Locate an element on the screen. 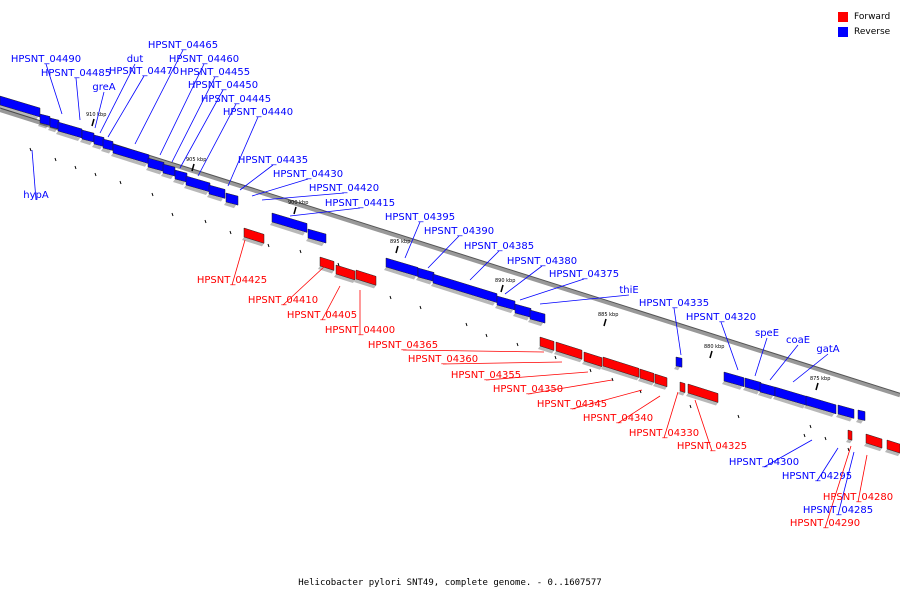 The height and width of the screenshot is (600, 900). gene-label-hpsnt-04410: HPSNT_04410 is located at coordinates (287, 285).